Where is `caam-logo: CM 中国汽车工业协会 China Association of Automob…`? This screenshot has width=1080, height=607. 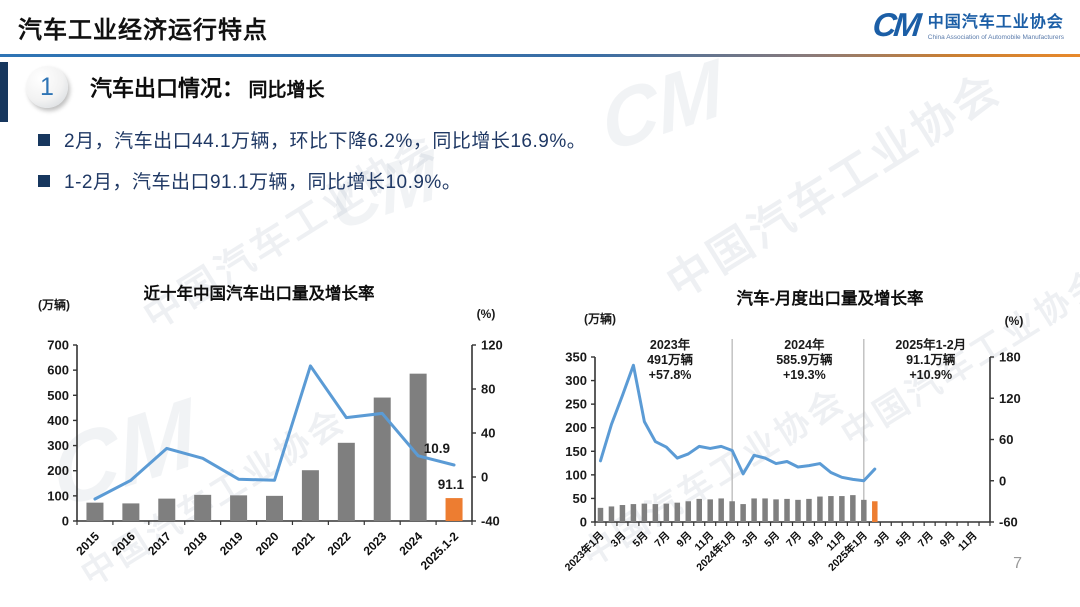 caam-logo: CM 中国汽车工业协会 China Association of Automob… is located at coordinates (967, 24).